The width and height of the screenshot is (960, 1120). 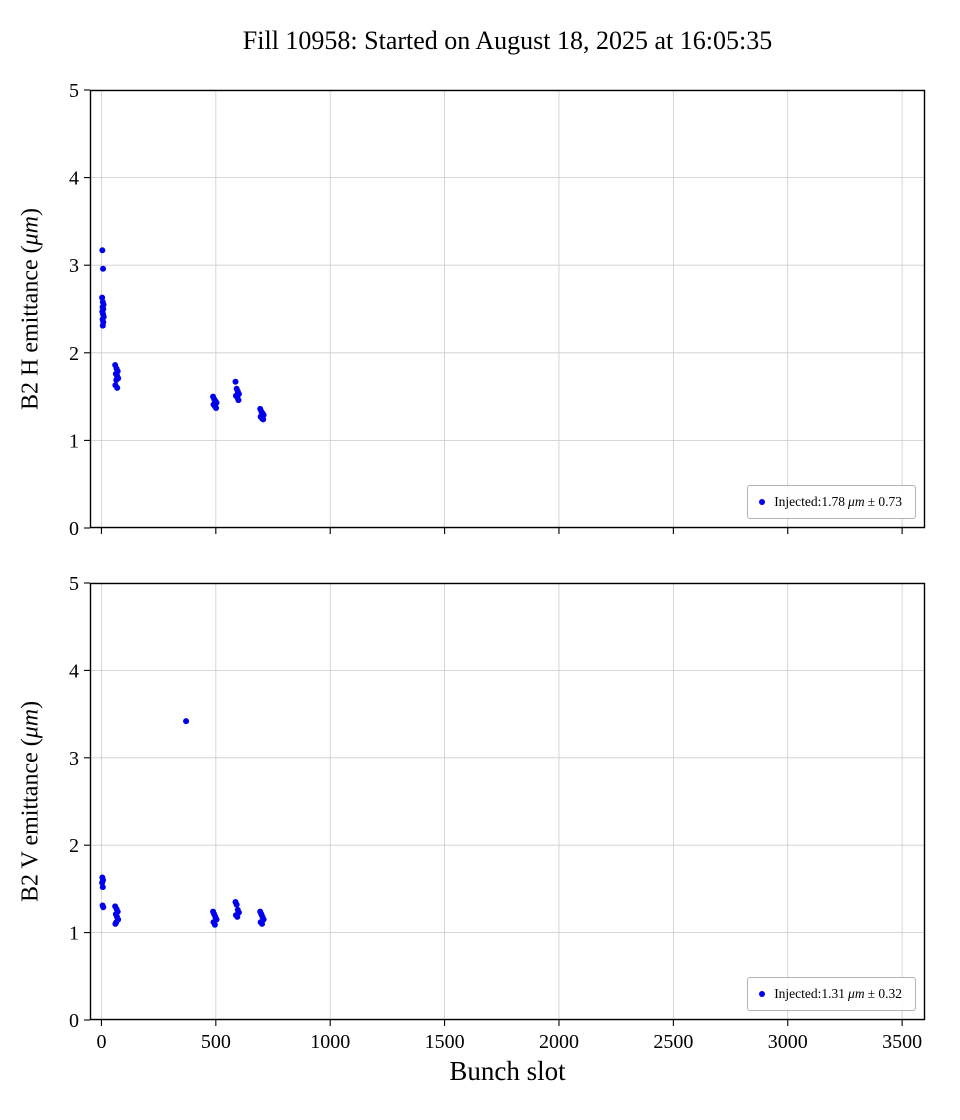 What do you see at coordinates (673, 1042) in the screenshot?
I see `x-tick-label: 2500` at bounding box center [673, 1042].